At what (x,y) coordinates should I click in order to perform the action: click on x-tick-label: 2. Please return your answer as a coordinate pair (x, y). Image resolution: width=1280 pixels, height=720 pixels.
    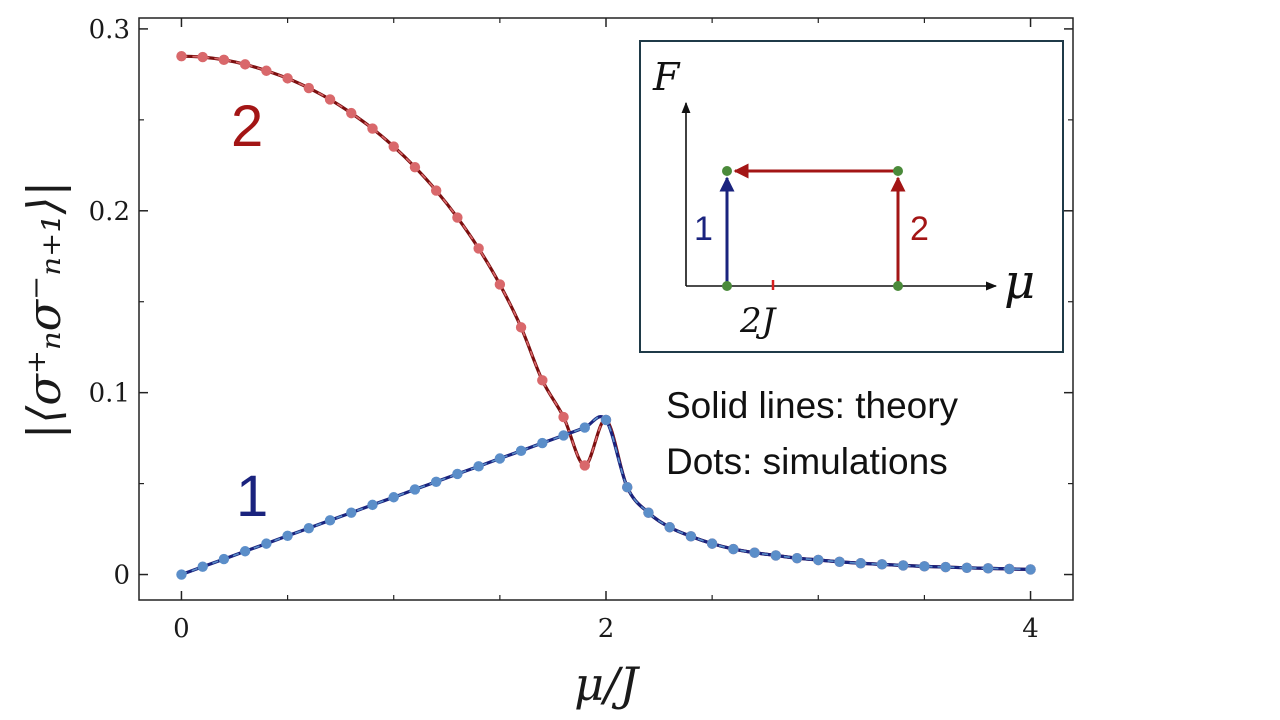
    Looking at the image, I should click on (606, 629).